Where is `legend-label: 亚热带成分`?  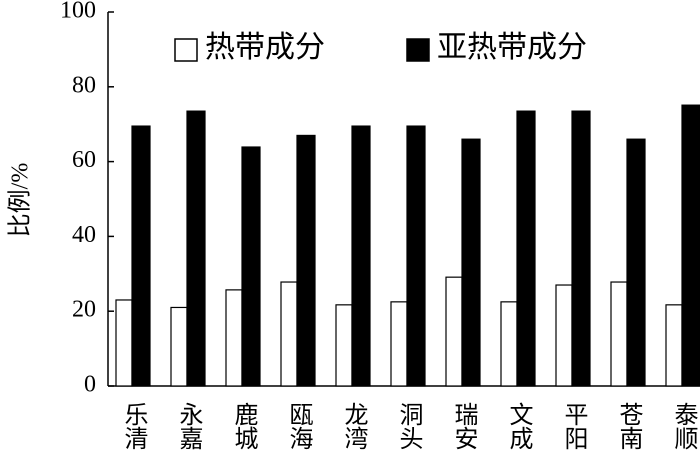
legend-label: 亚热带成分 is located at coordinates (512, 47).